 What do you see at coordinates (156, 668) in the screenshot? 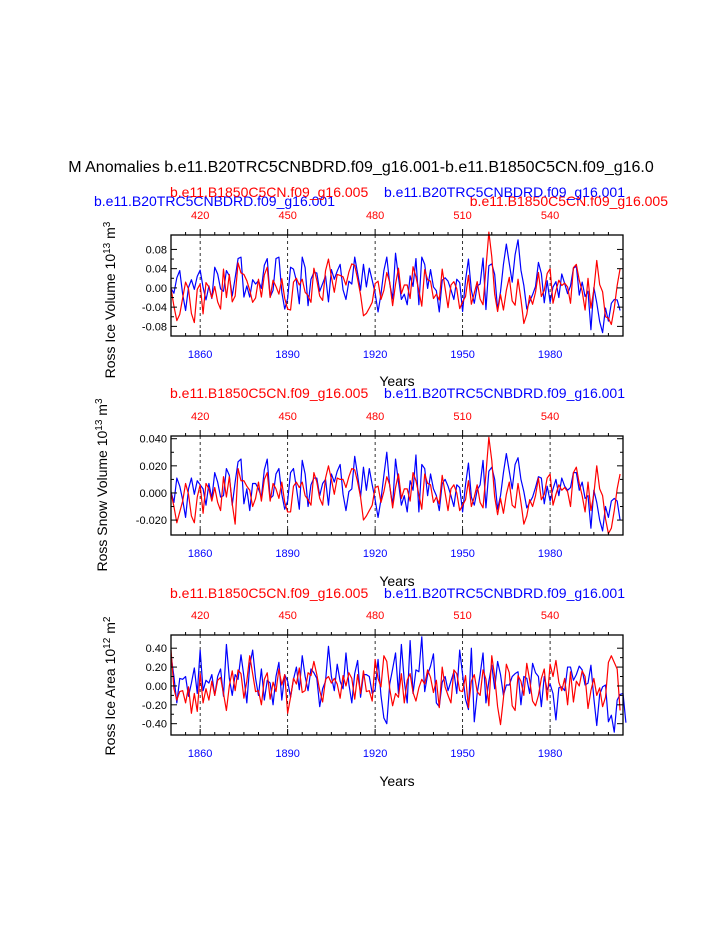
I see `y-tick-label: 0.20` at bounding box center [156, 668].